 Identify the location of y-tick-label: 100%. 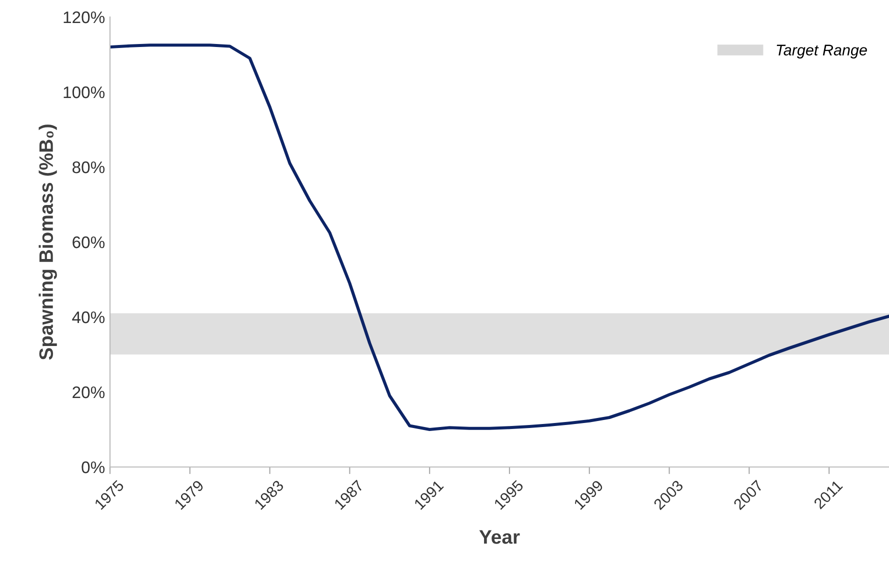
(84, 92).